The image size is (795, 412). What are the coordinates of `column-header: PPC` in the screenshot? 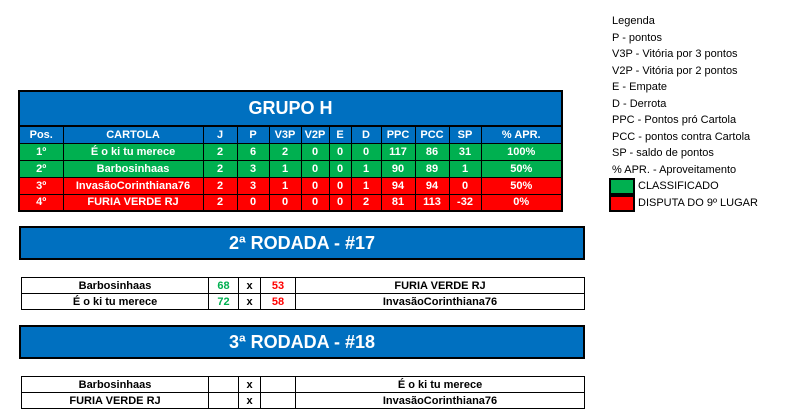 It's located at (398, 134).